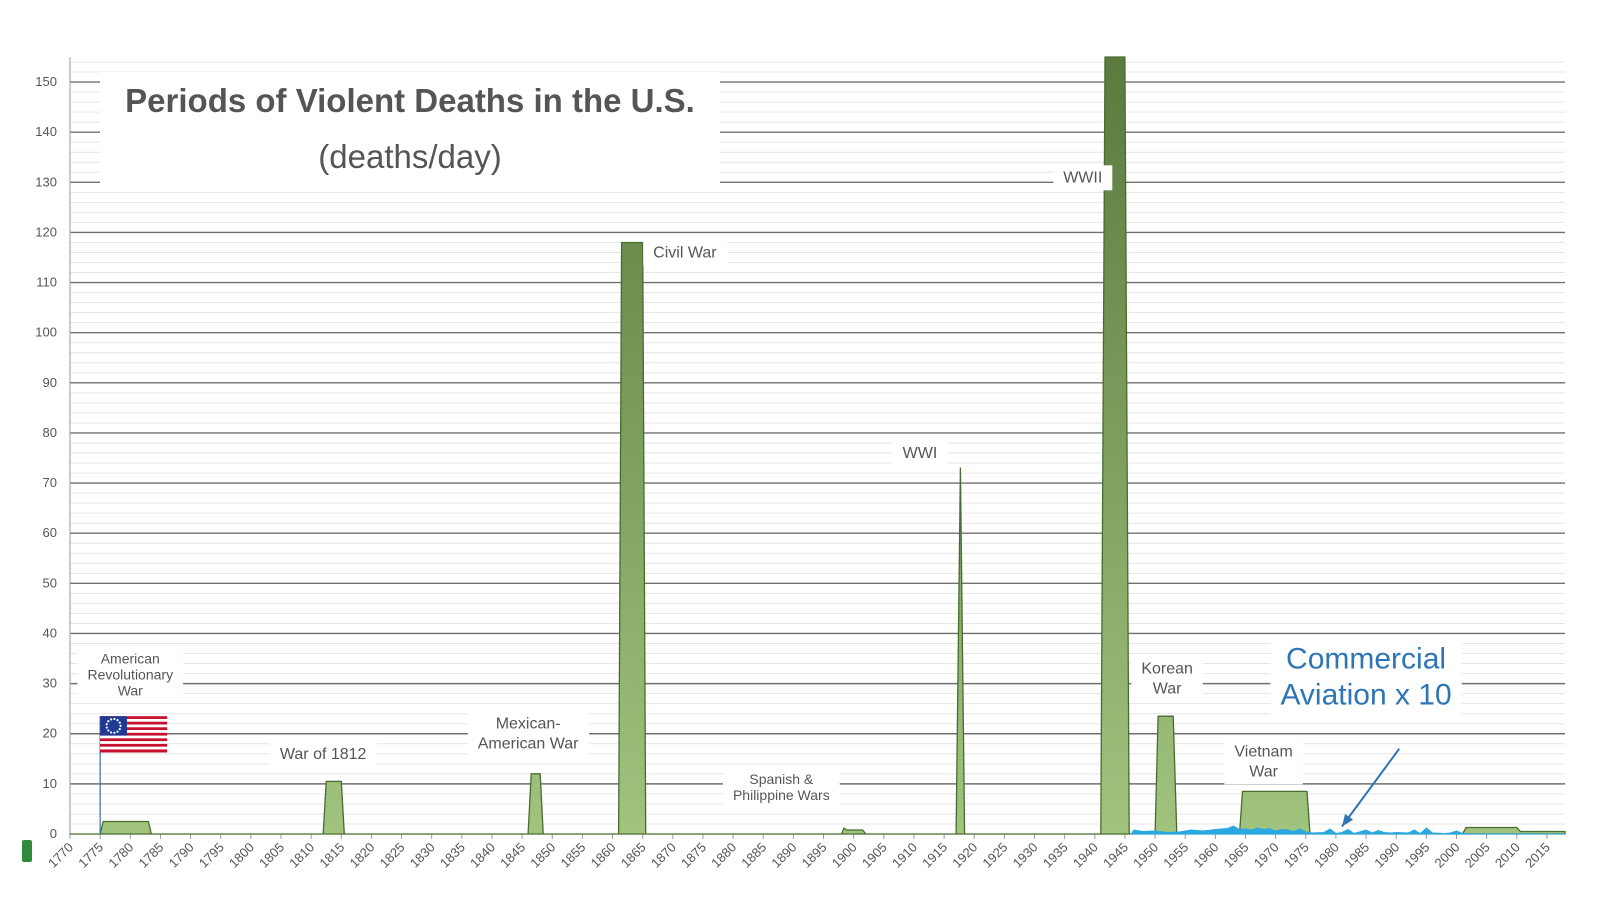 Image resolution: width=1600 pixels, height=900 pixels. What do you see at coordinates (1205, 855) in the screenshot?
I see `x-tick-label: 1960` at bounding box center [1205, 855].